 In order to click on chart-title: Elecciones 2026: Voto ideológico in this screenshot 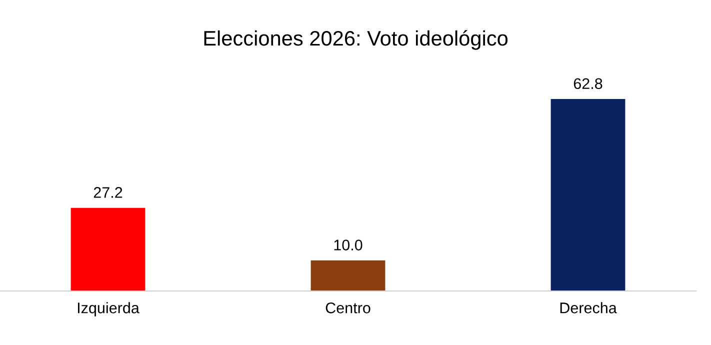, I will do `click(356, 40)`.